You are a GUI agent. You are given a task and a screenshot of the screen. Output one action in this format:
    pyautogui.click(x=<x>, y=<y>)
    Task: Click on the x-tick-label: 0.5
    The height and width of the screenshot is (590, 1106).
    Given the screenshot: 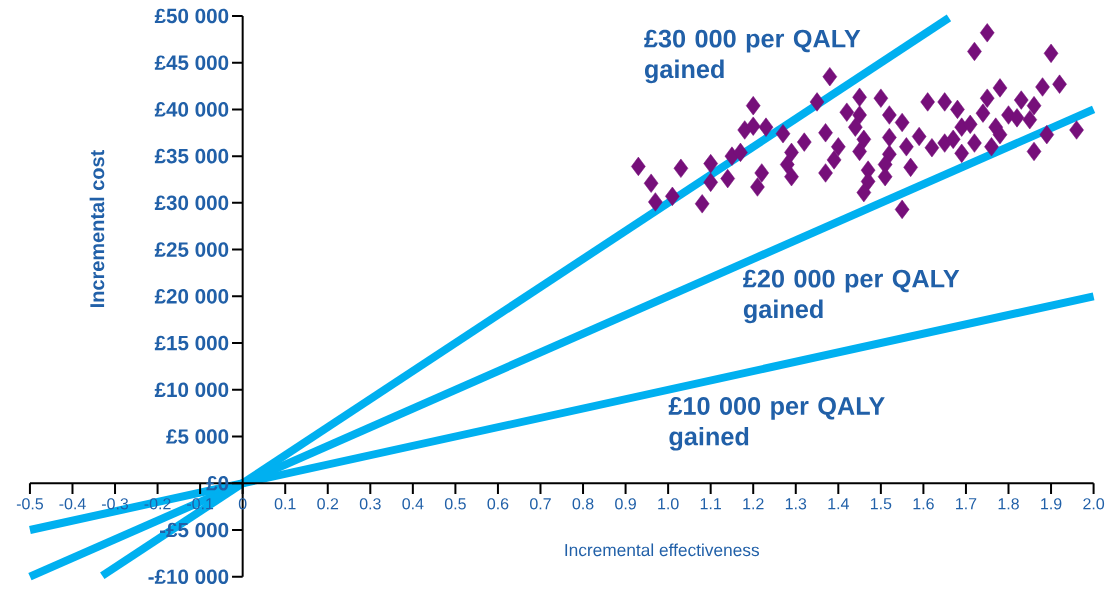 What is the action you would take?
    pyautogui.click(x=455, y=504)
    